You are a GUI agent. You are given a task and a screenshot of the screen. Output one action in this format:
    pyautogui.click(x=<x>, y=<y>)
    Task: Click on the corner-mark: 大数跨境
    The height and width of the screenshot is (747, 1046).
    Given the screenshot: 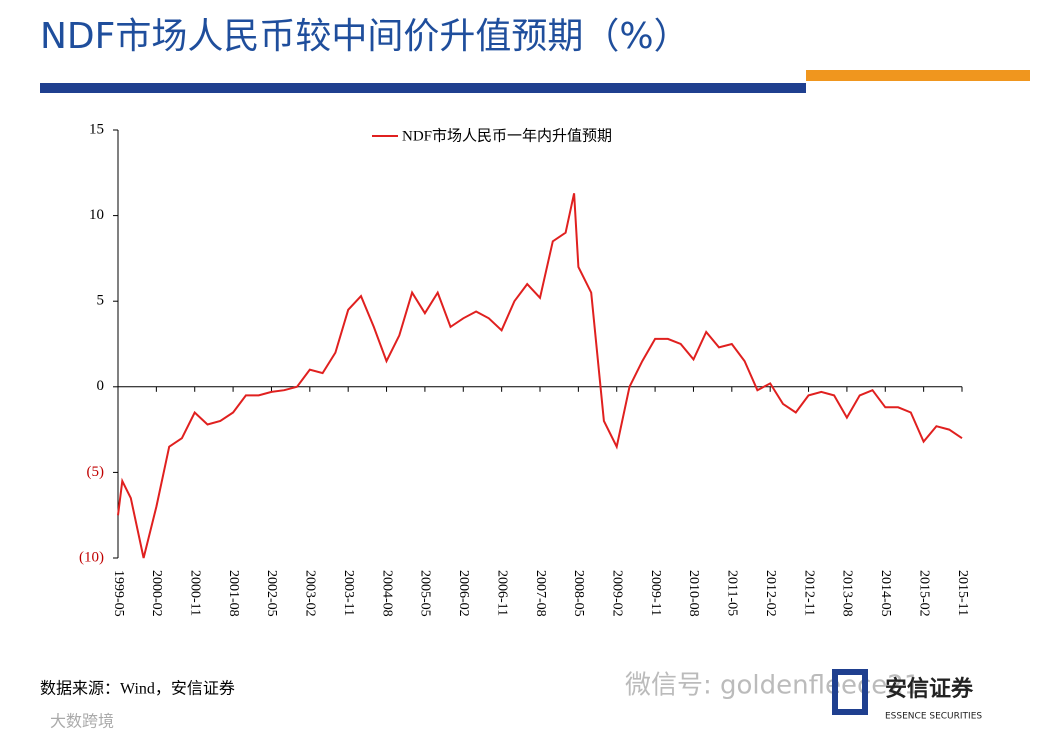 What is the action you would take?
    pyautogui.click(x=82, y=721)
    